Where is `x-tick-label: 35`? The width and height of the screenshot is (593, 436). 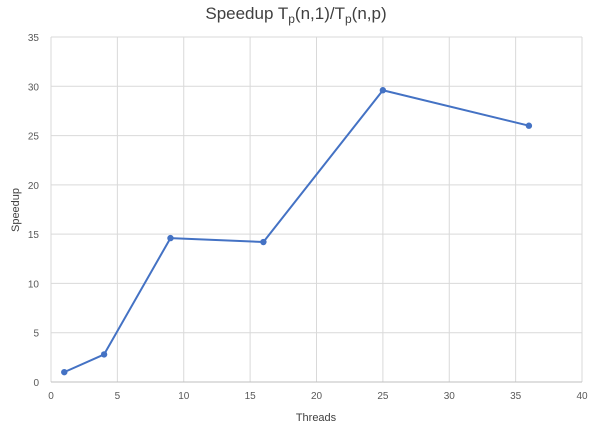 x-tick-label: 35 is located at coordinates (516, 396).